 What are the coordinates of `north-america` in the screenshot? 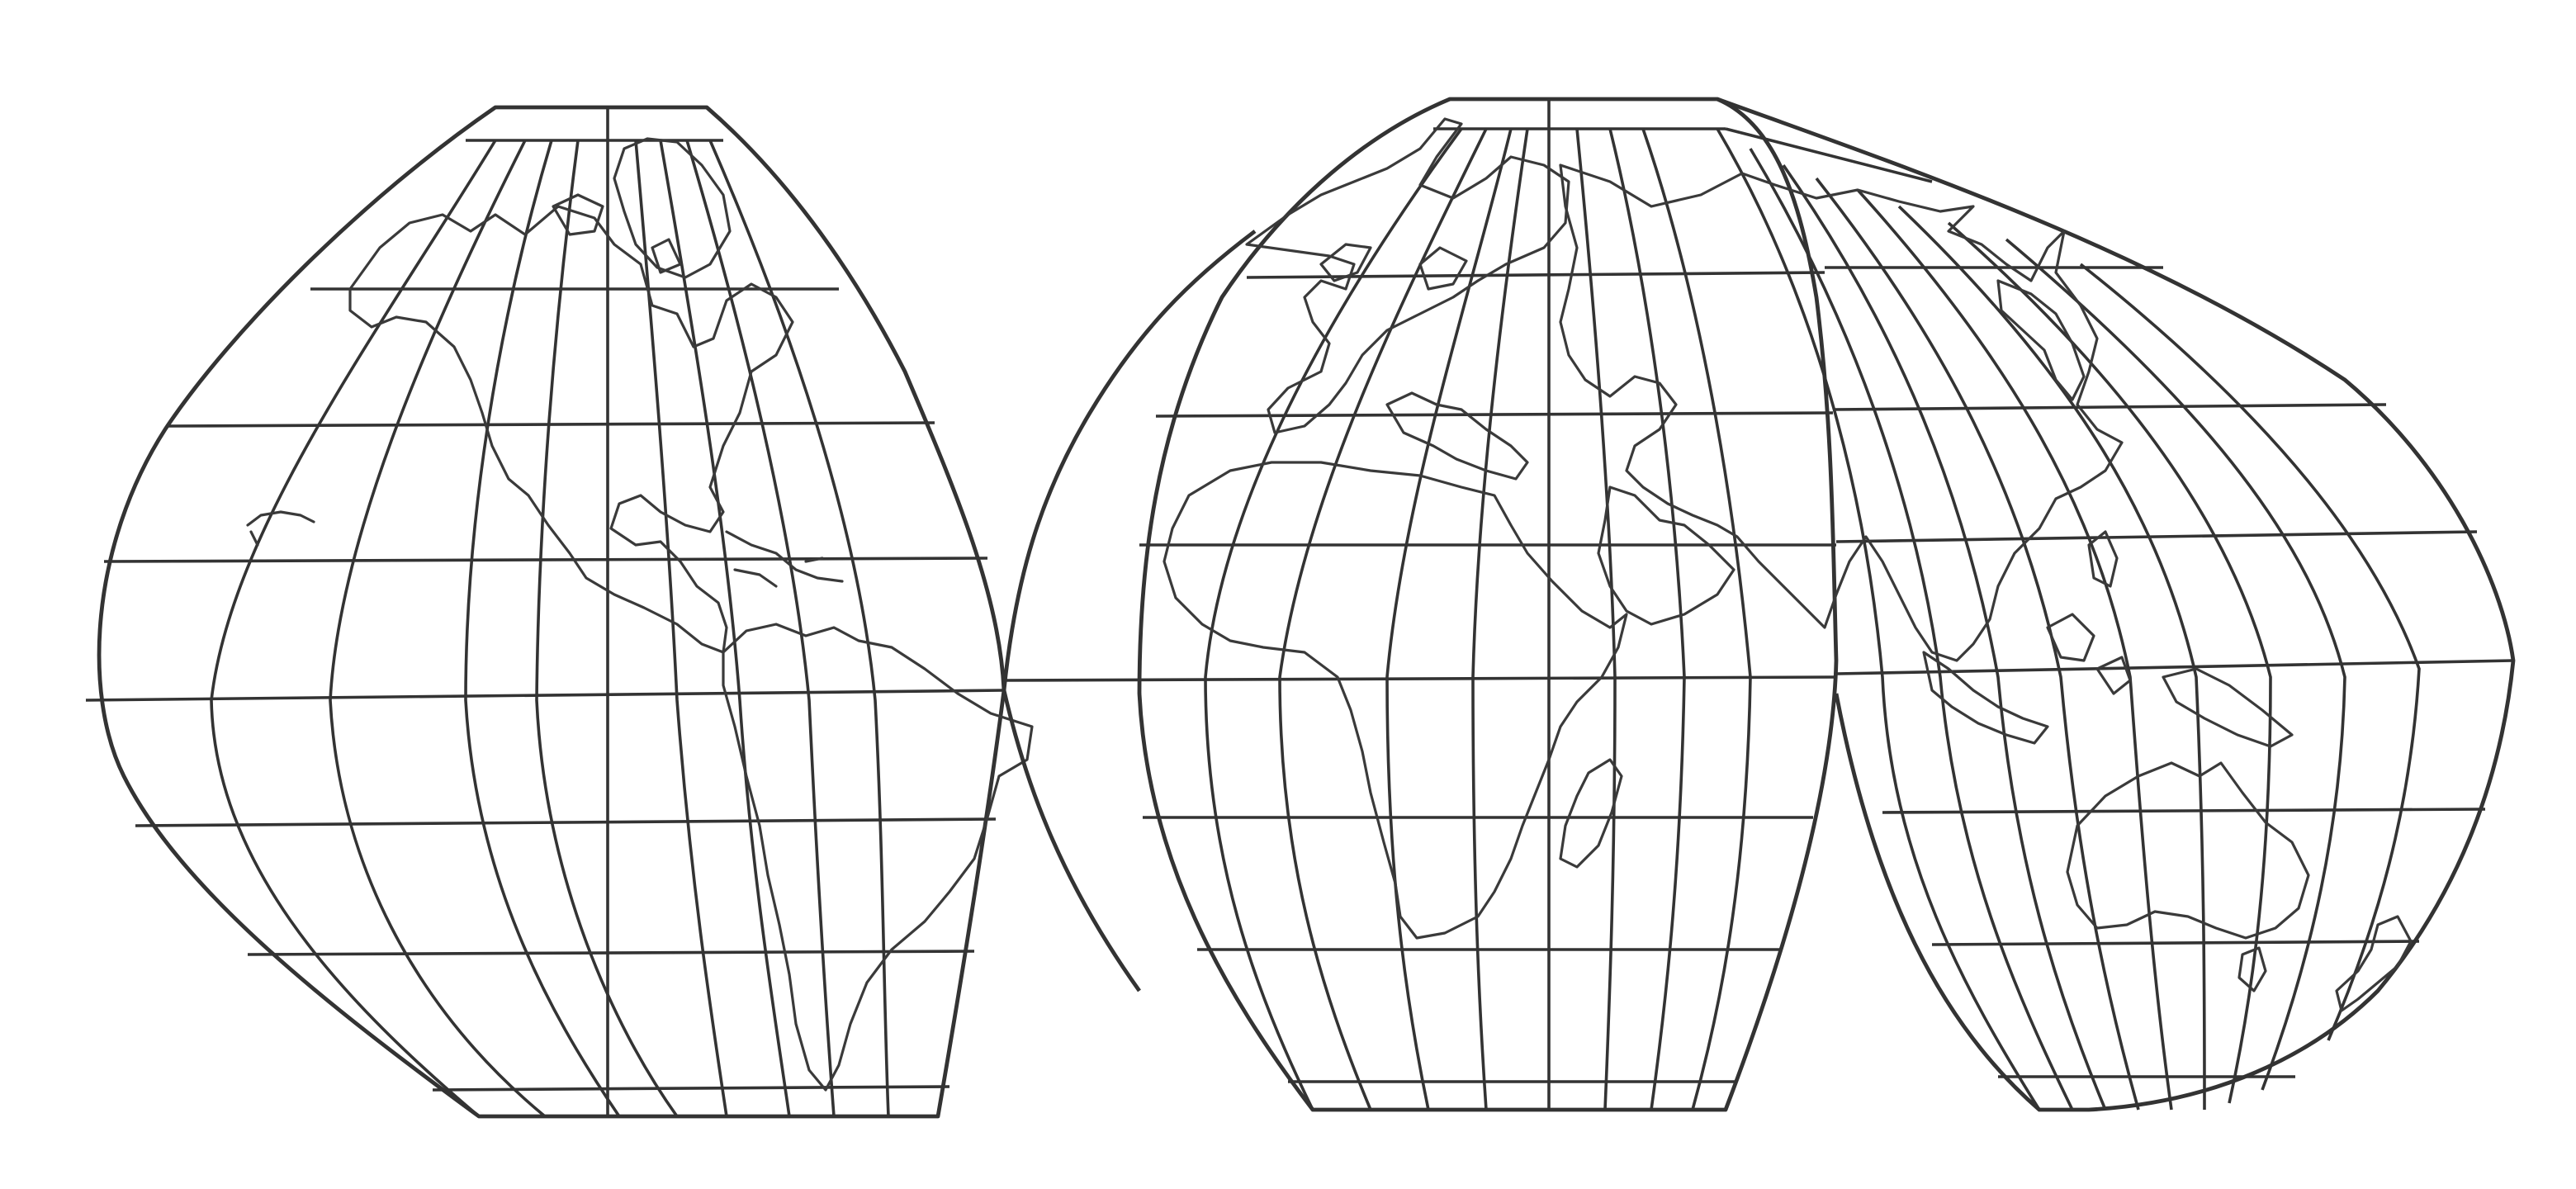 It's located at (571, 429).